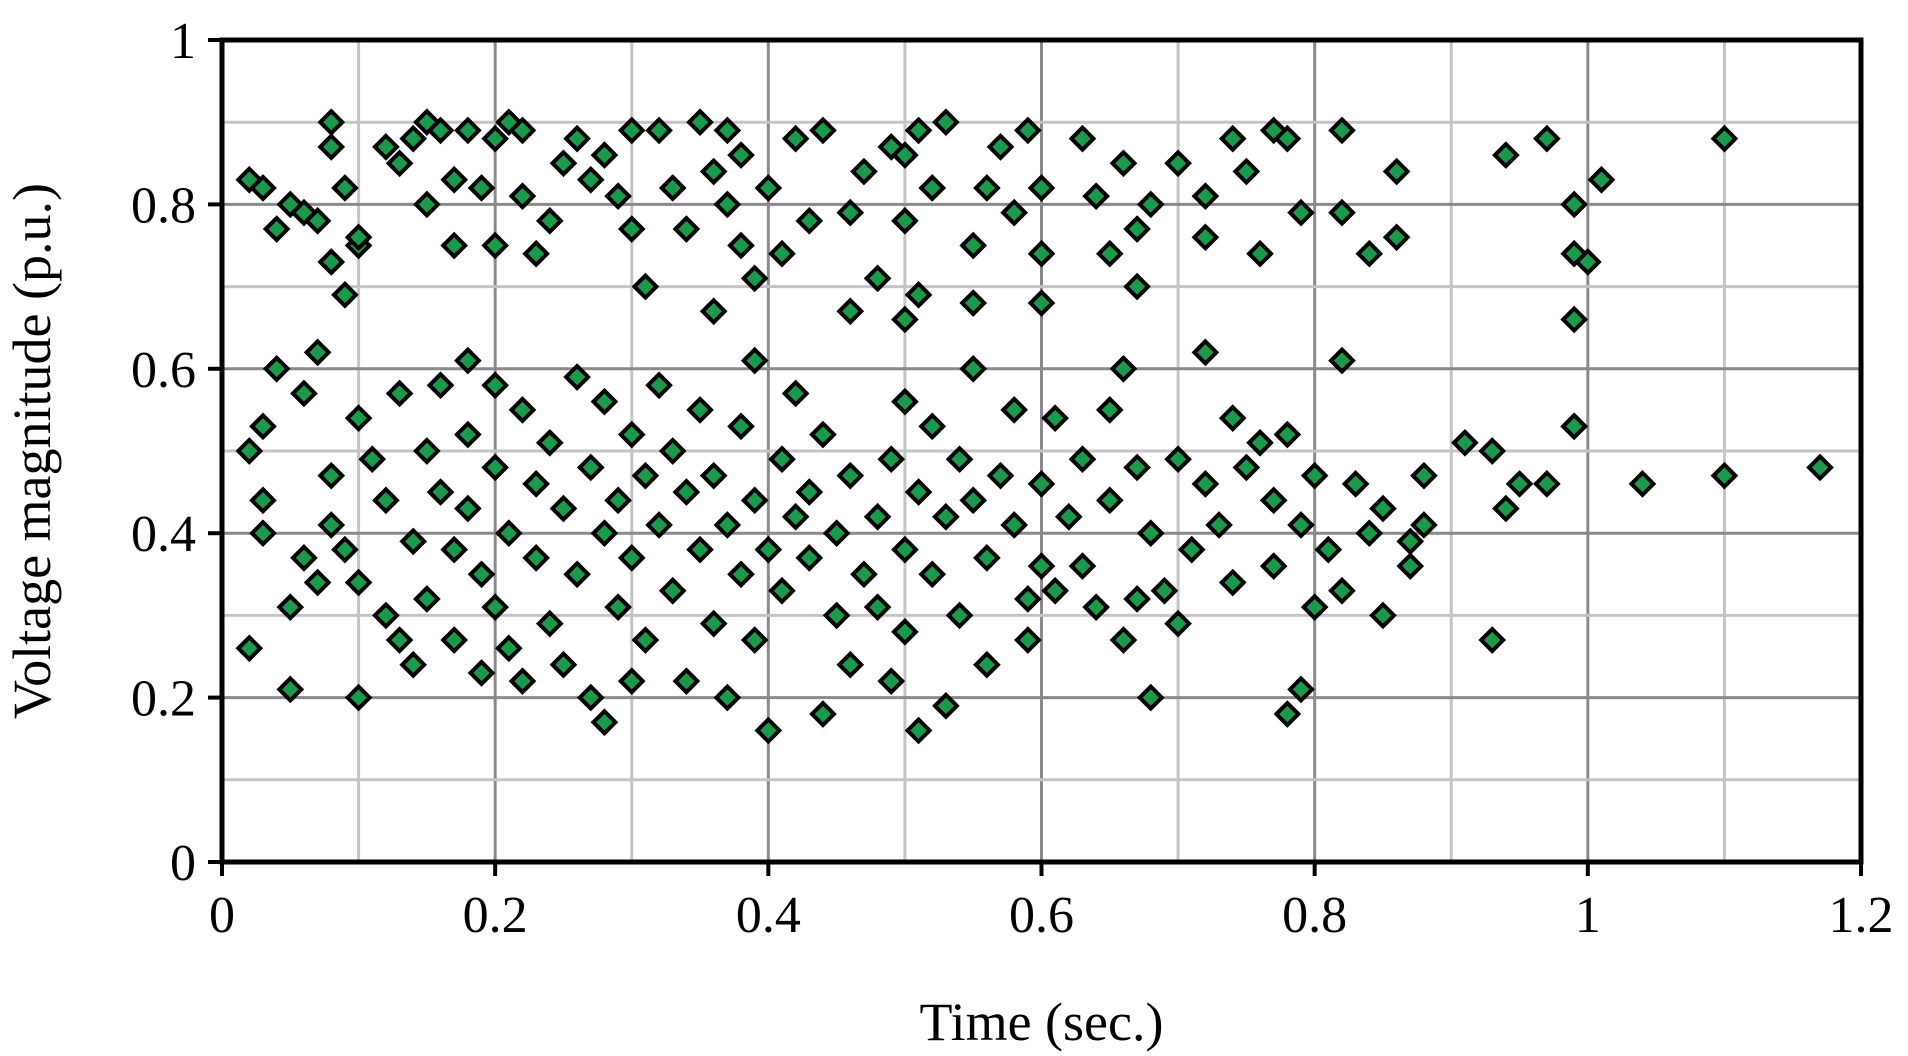  What do you see at coordinates (222, 915) in the screenshot?
I see `x-tick-label: 0` at bounding box center [222, 915].